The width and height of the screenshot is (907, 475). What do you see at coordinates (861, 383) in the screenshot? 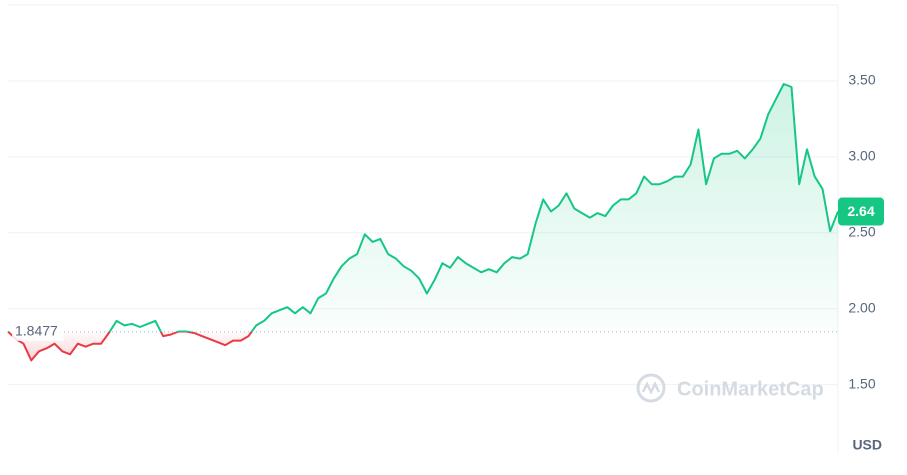
I see `y-tick-label: 1.50` at bounding box center [861, 383].